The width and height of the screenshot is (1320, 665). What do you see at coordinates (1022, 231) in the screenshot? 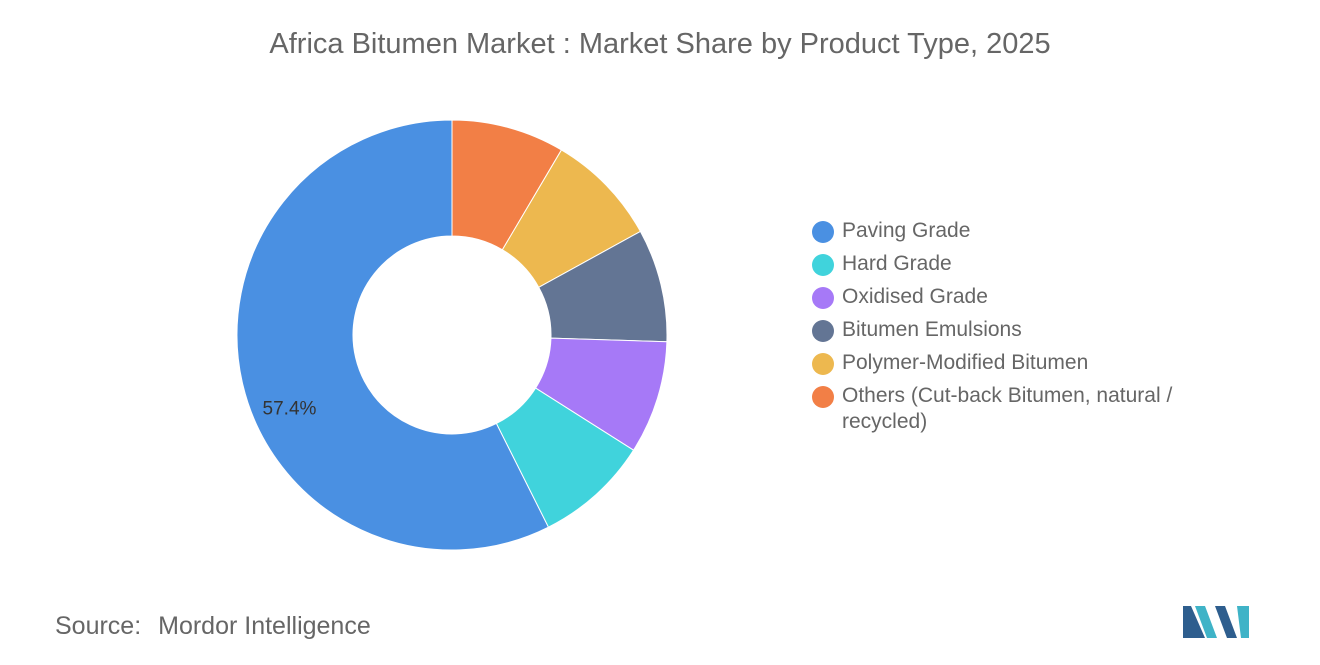
I see `legend-item: Paving Grade` at bounding box center [1022, 231].